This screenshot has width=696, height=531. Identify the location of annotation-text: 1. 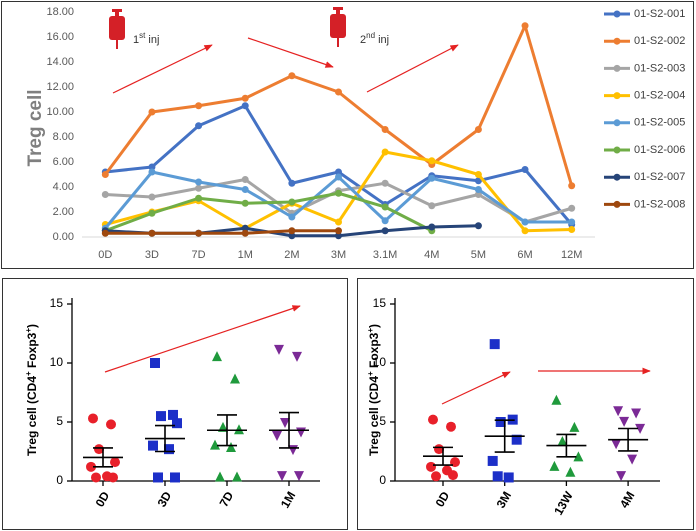
(136, 40).